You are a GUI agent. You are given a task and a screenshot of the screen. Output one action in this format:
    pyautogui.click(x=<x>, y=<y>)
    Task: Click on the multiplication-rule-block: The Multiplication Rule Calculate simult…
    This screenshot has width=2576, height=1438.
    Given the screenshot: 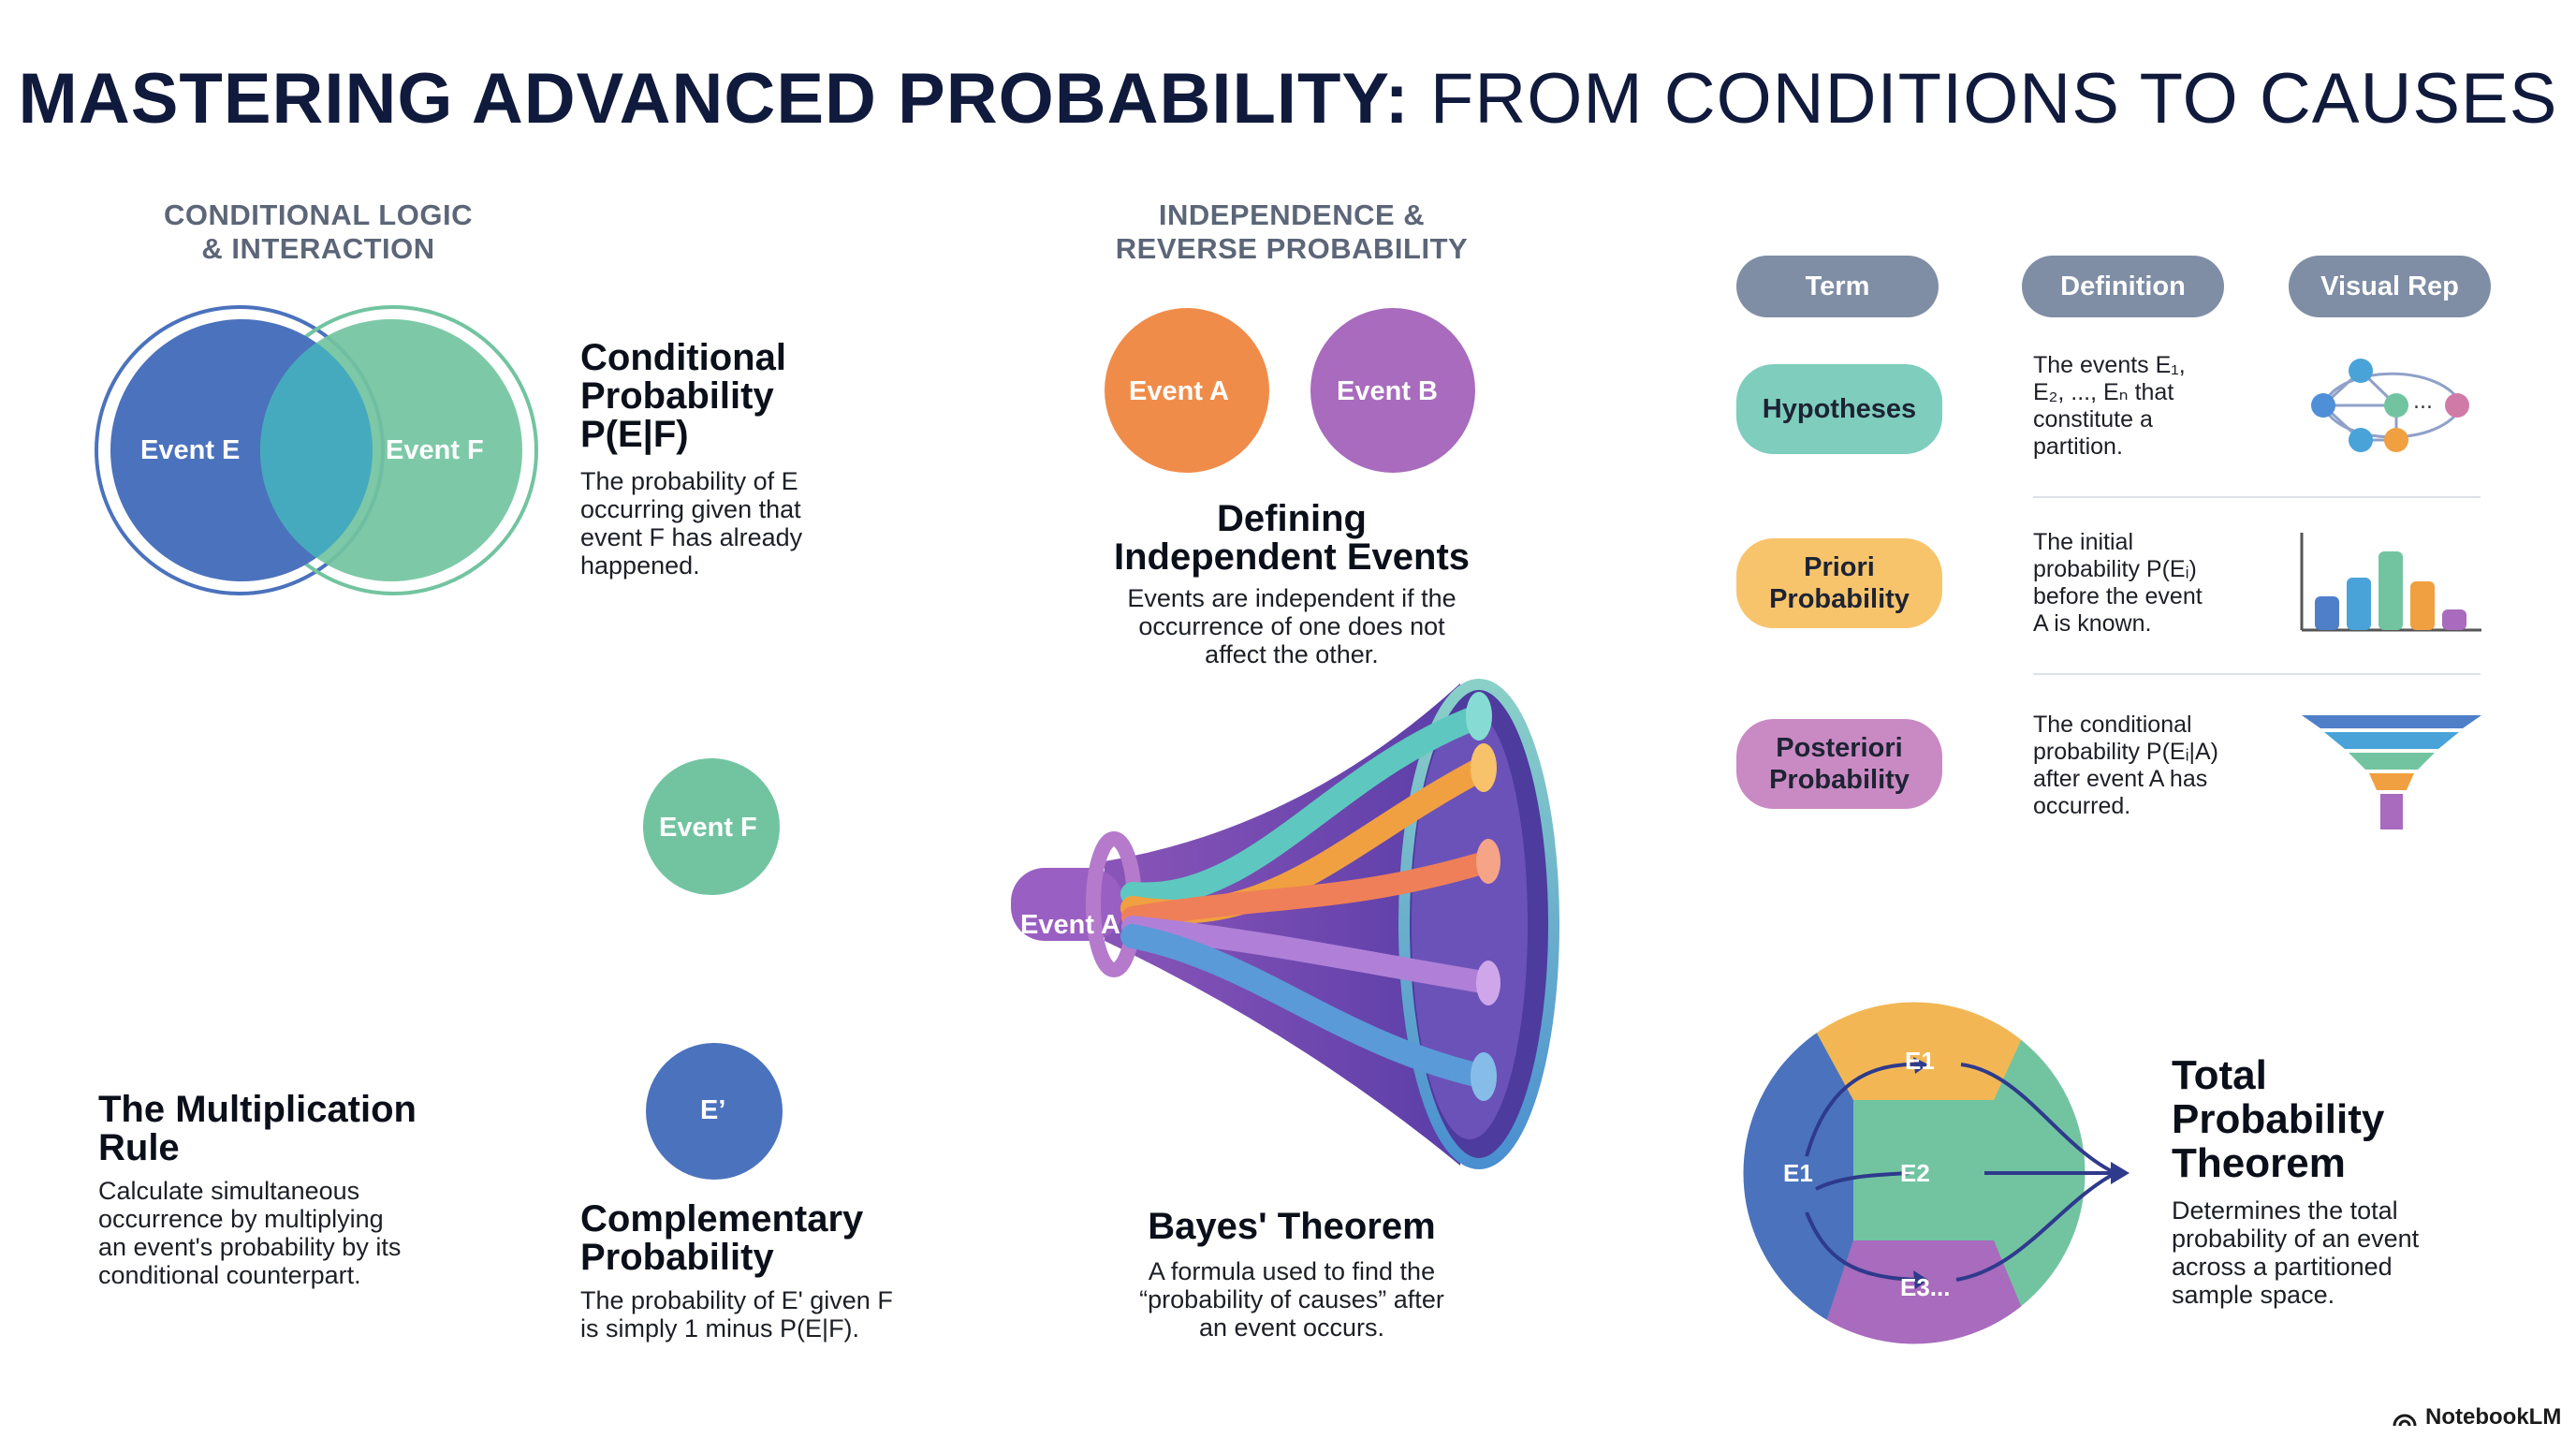 What is the action you would take?
    pyautogui.click(x=294, y=1190)
    